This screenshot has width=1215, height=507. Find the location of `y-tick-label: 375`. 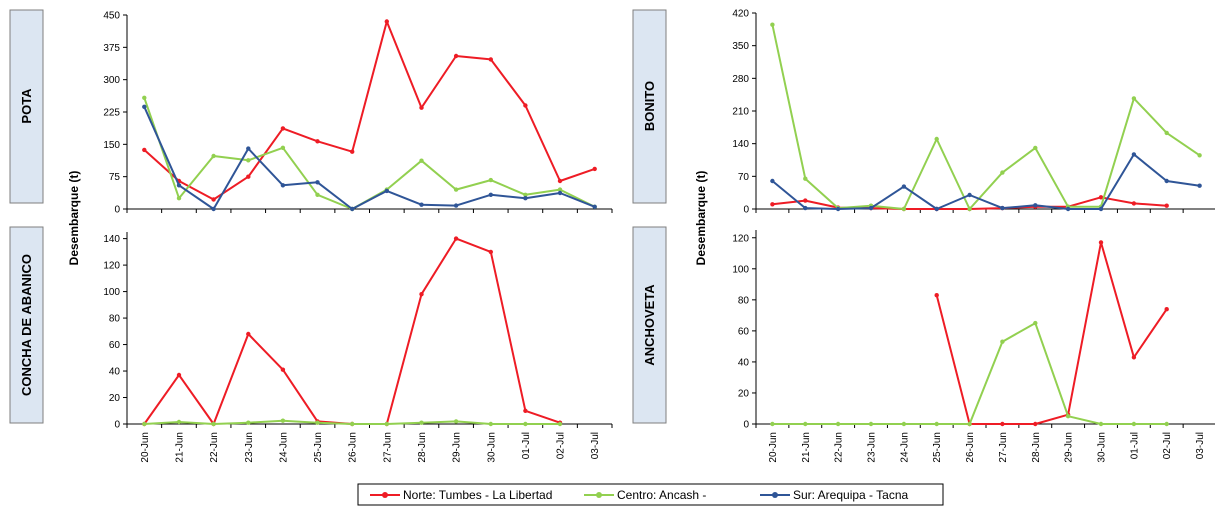

y-tick-label: 375 is located at coordinates (111, 48).